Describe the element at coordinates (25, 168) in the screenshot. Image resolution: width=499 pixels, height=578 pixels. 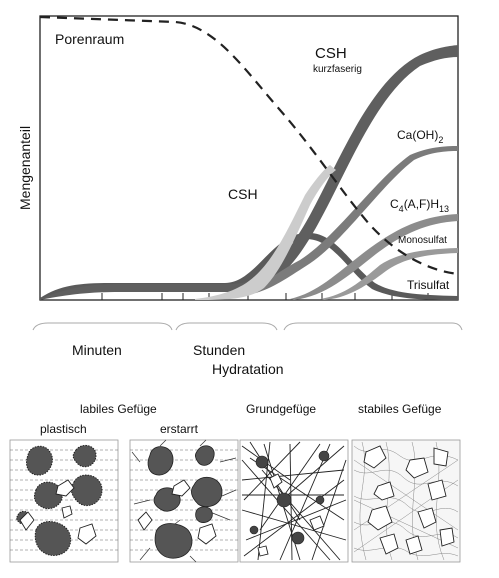
I see `y-axis-label: Mengenanteil` at that location.